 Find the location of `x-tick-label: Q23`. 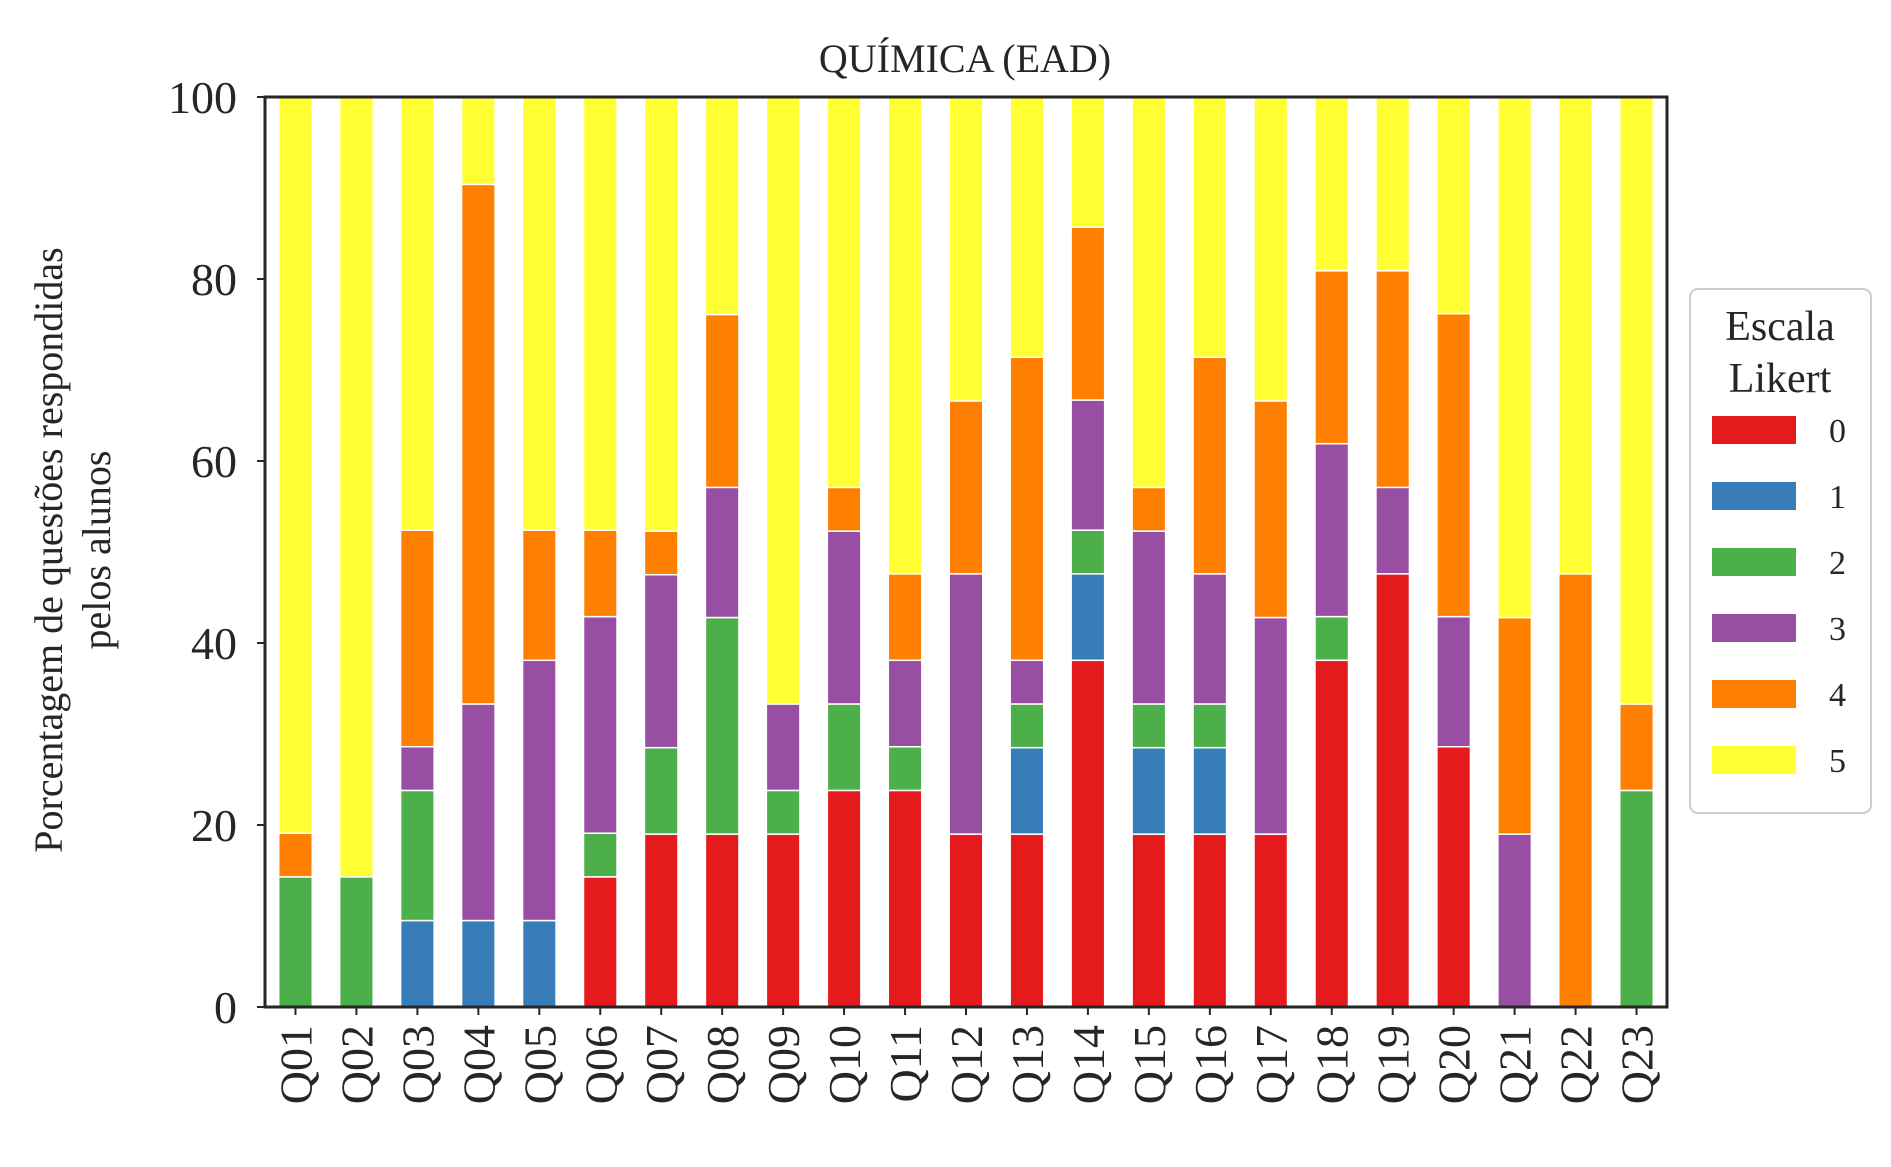

x-tick-label: Q23 is located at coordinates (1637, 1064).